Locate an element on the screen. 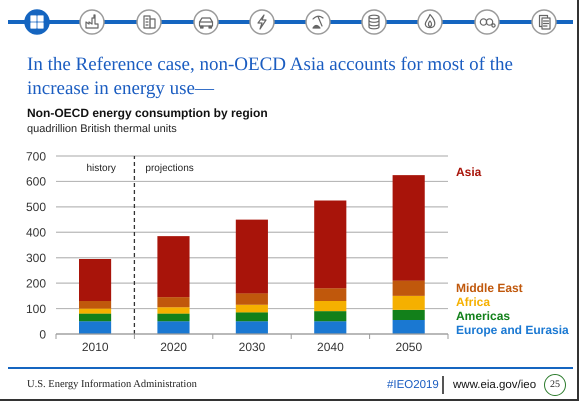  text: Asia is located at coordinates (469, 172).